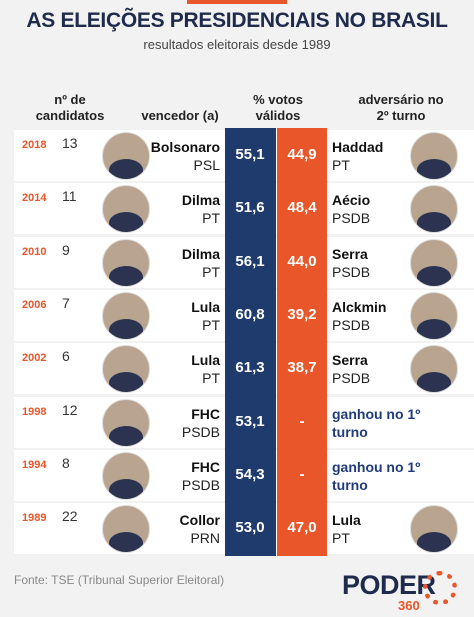 This screenshot has height=617, width=474. What do you see at coordinates (351, 200) in the screenshot?
I see `opponent-name: Aécio` at bounding box center [351, 200].